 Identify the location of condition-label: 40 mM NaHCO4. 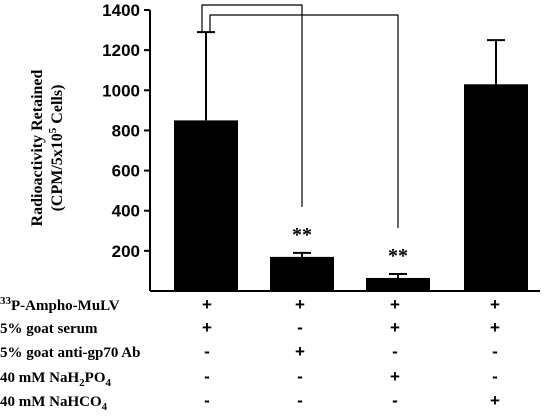
(54, 403).